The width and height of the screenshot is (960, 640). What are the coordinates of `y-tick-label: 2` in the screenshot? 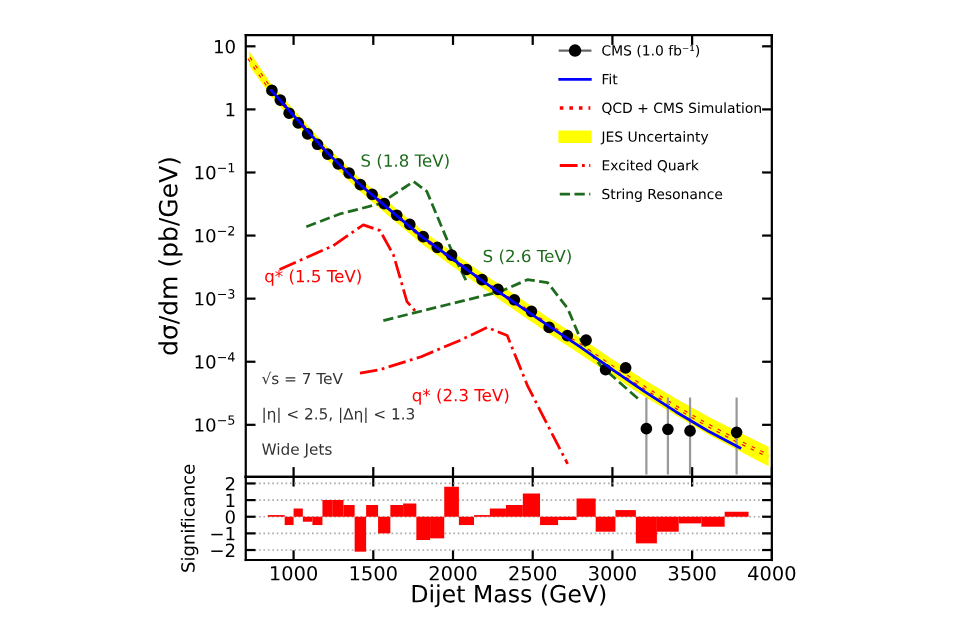 It's located at (230, 483).